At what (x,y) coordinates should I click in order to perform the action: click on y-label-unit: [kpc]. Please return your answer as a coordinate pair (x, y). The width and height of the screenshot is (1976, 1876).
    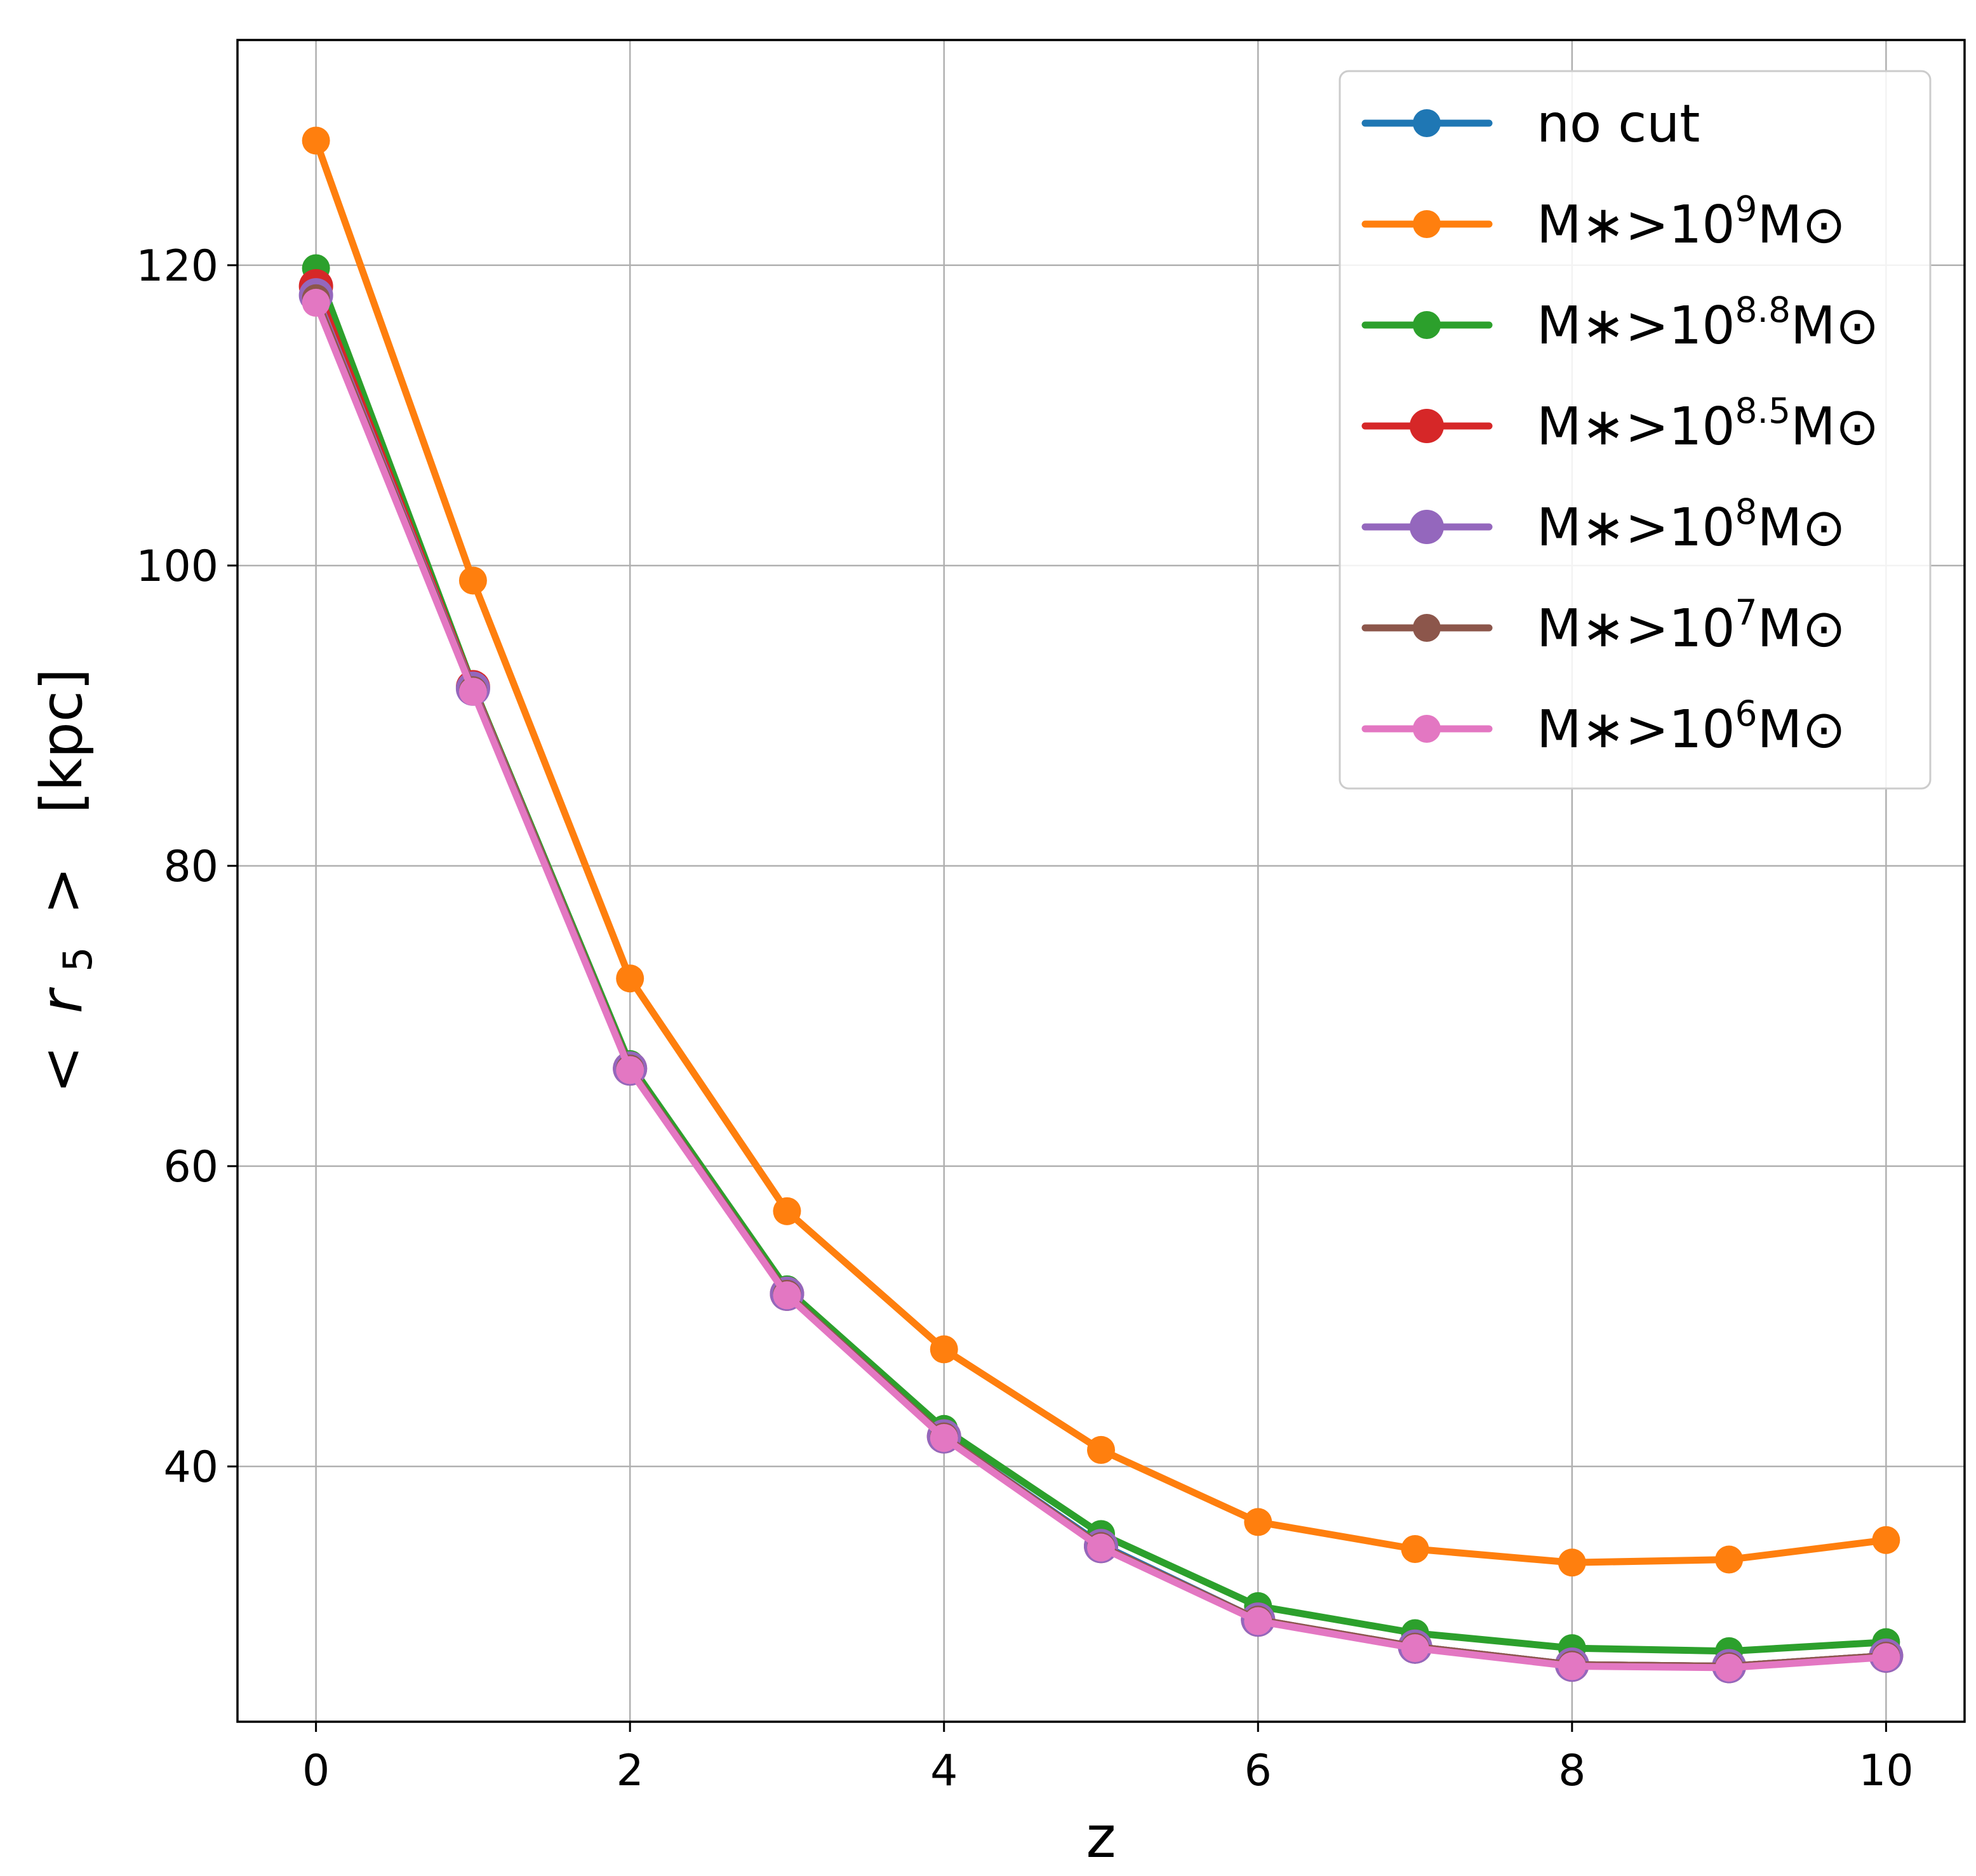
    Looking at the image, I should click on (62, 741).